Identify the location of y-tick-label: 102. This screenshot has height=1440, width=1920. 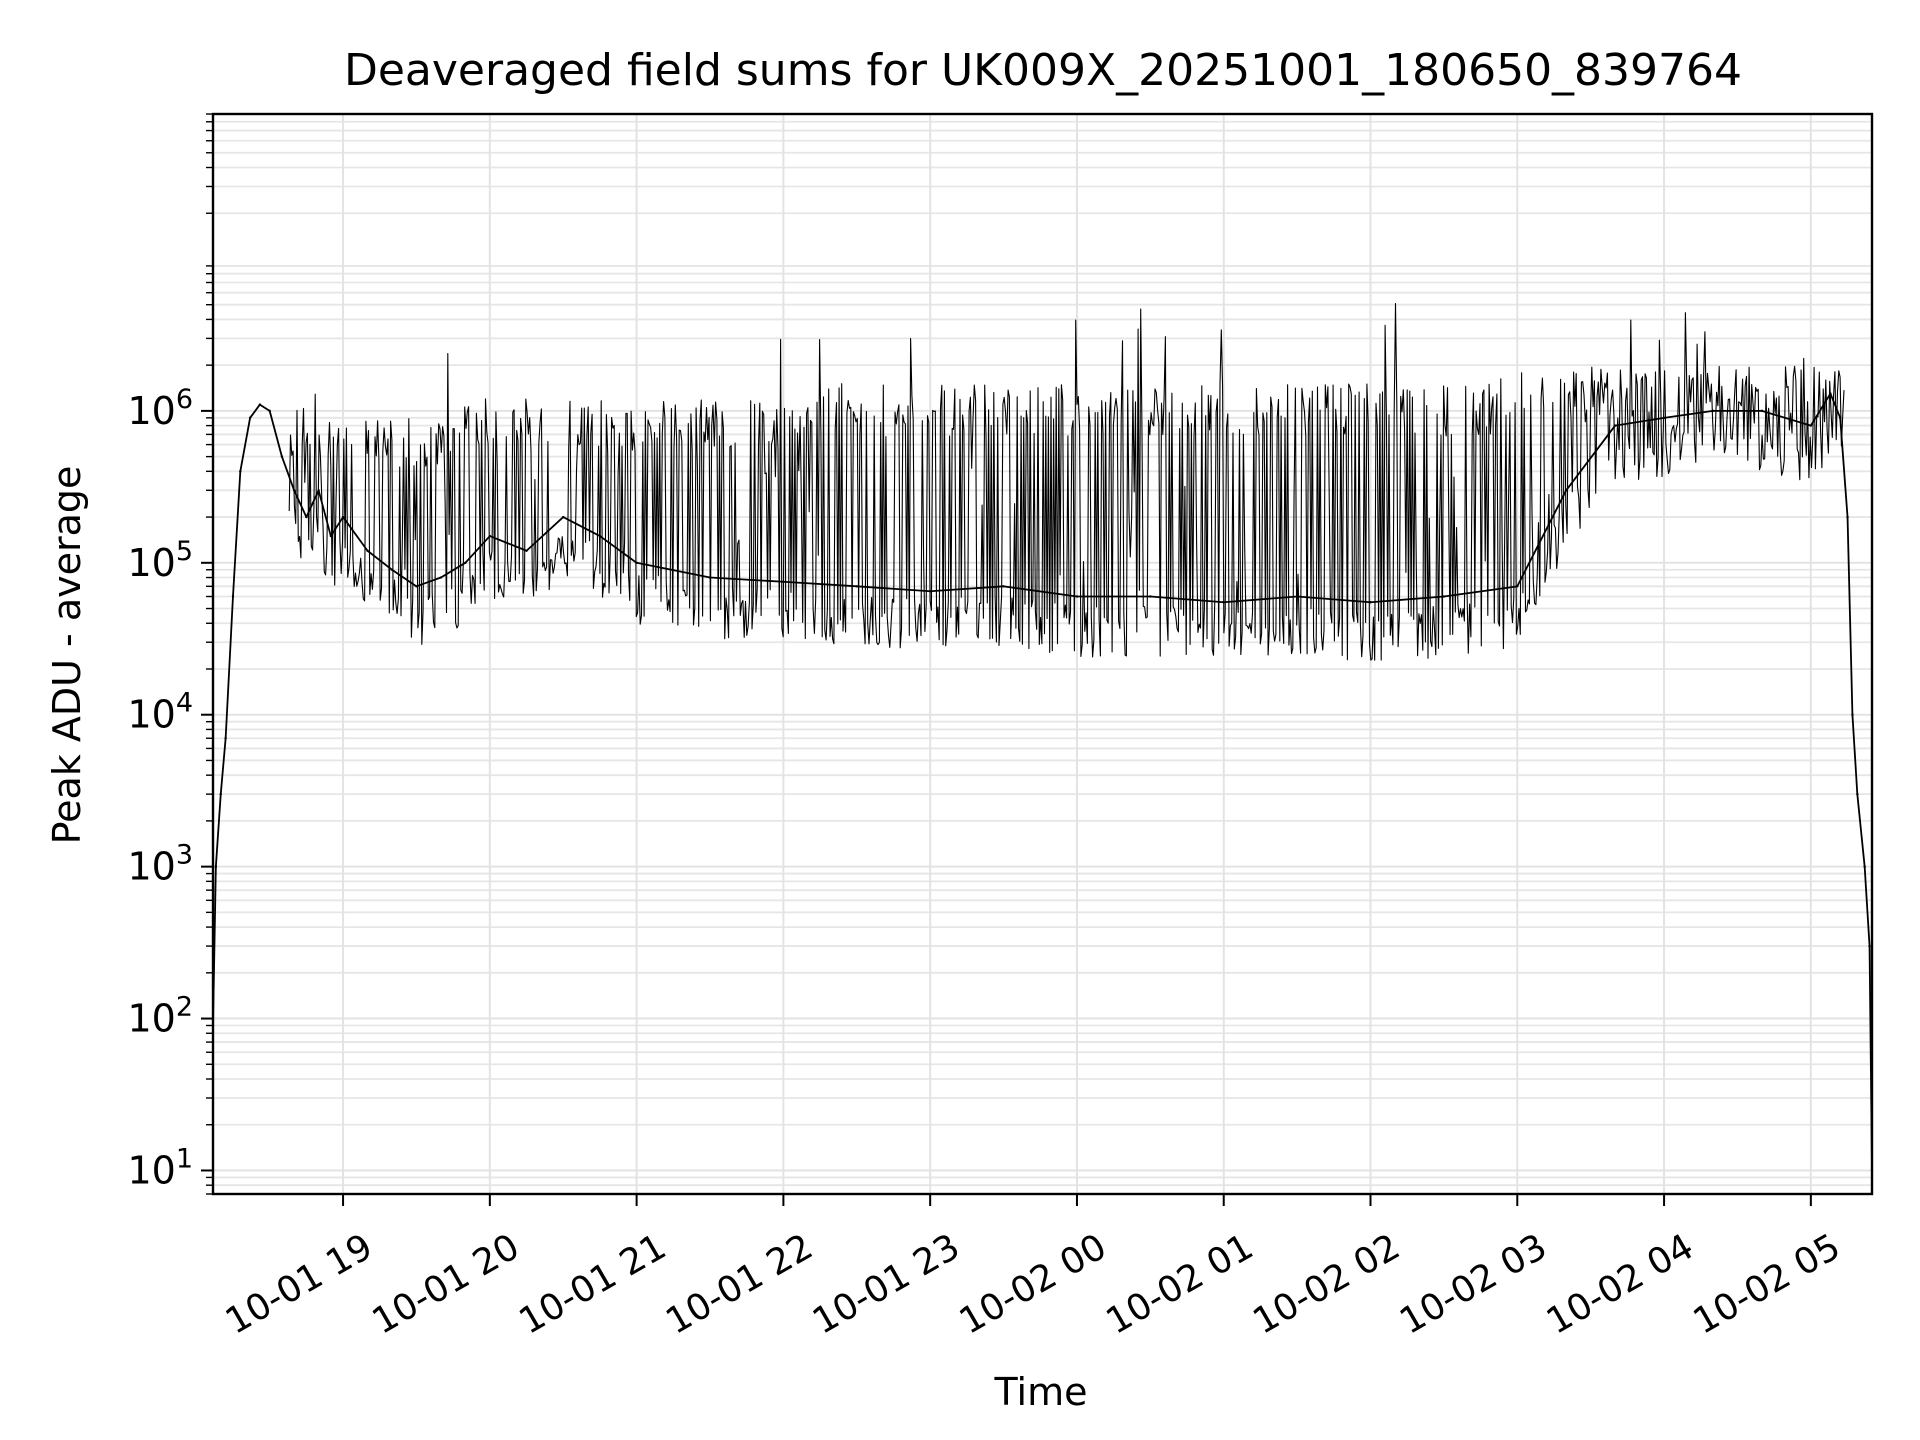
(160, 1016).